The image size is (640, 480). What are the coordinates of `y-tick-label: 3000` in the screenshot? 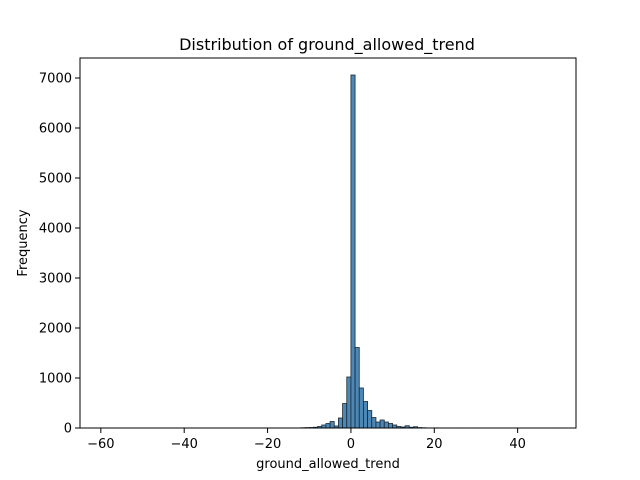 It's located at (55, 279).